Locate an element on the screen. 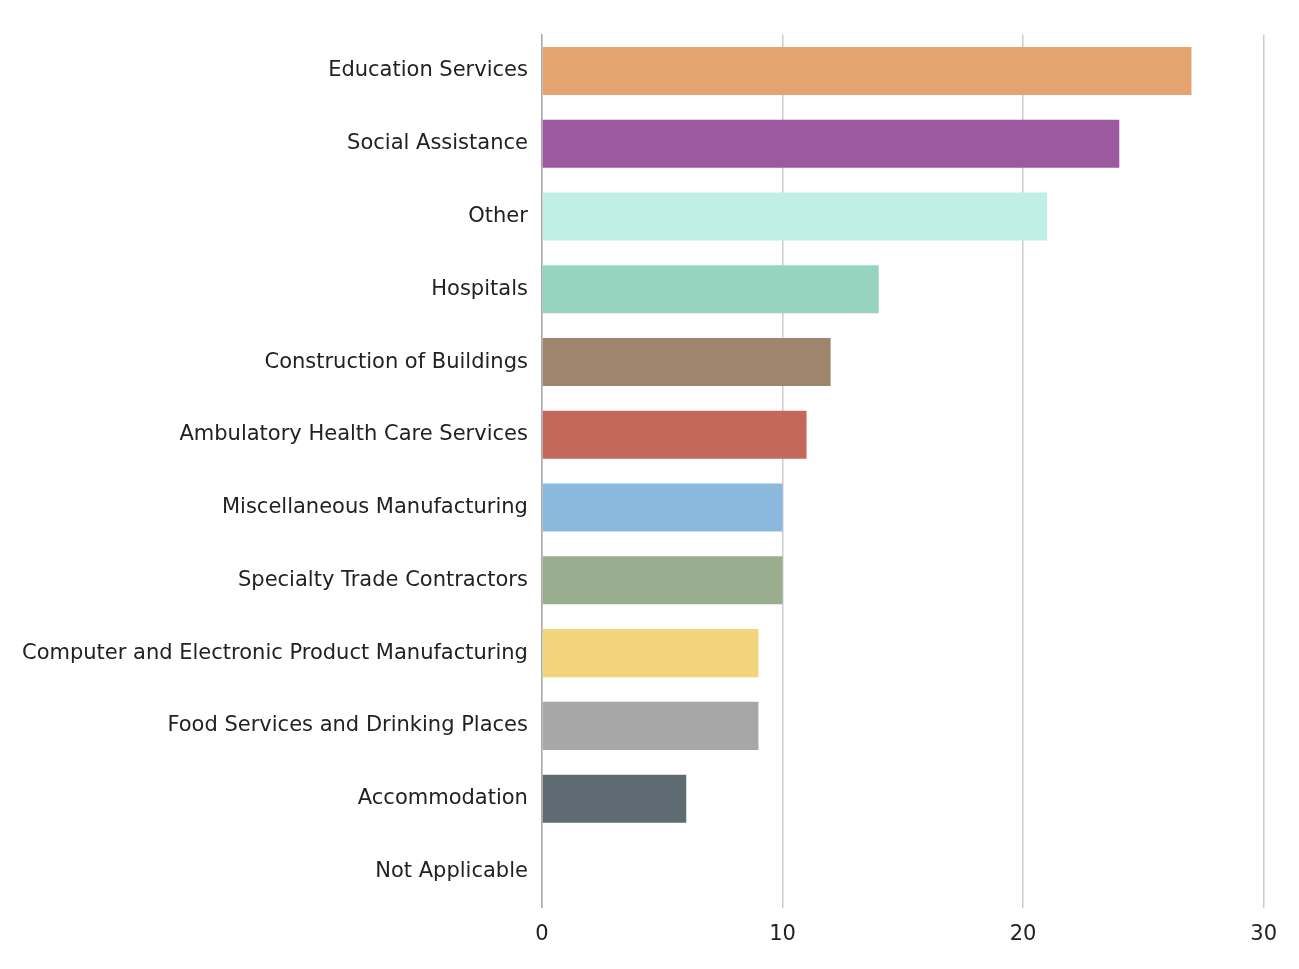 Image resolution: width=1299 pixels, height=969 pixels. y-tick-label: Not Applicable is located at coordinates (451, 869).